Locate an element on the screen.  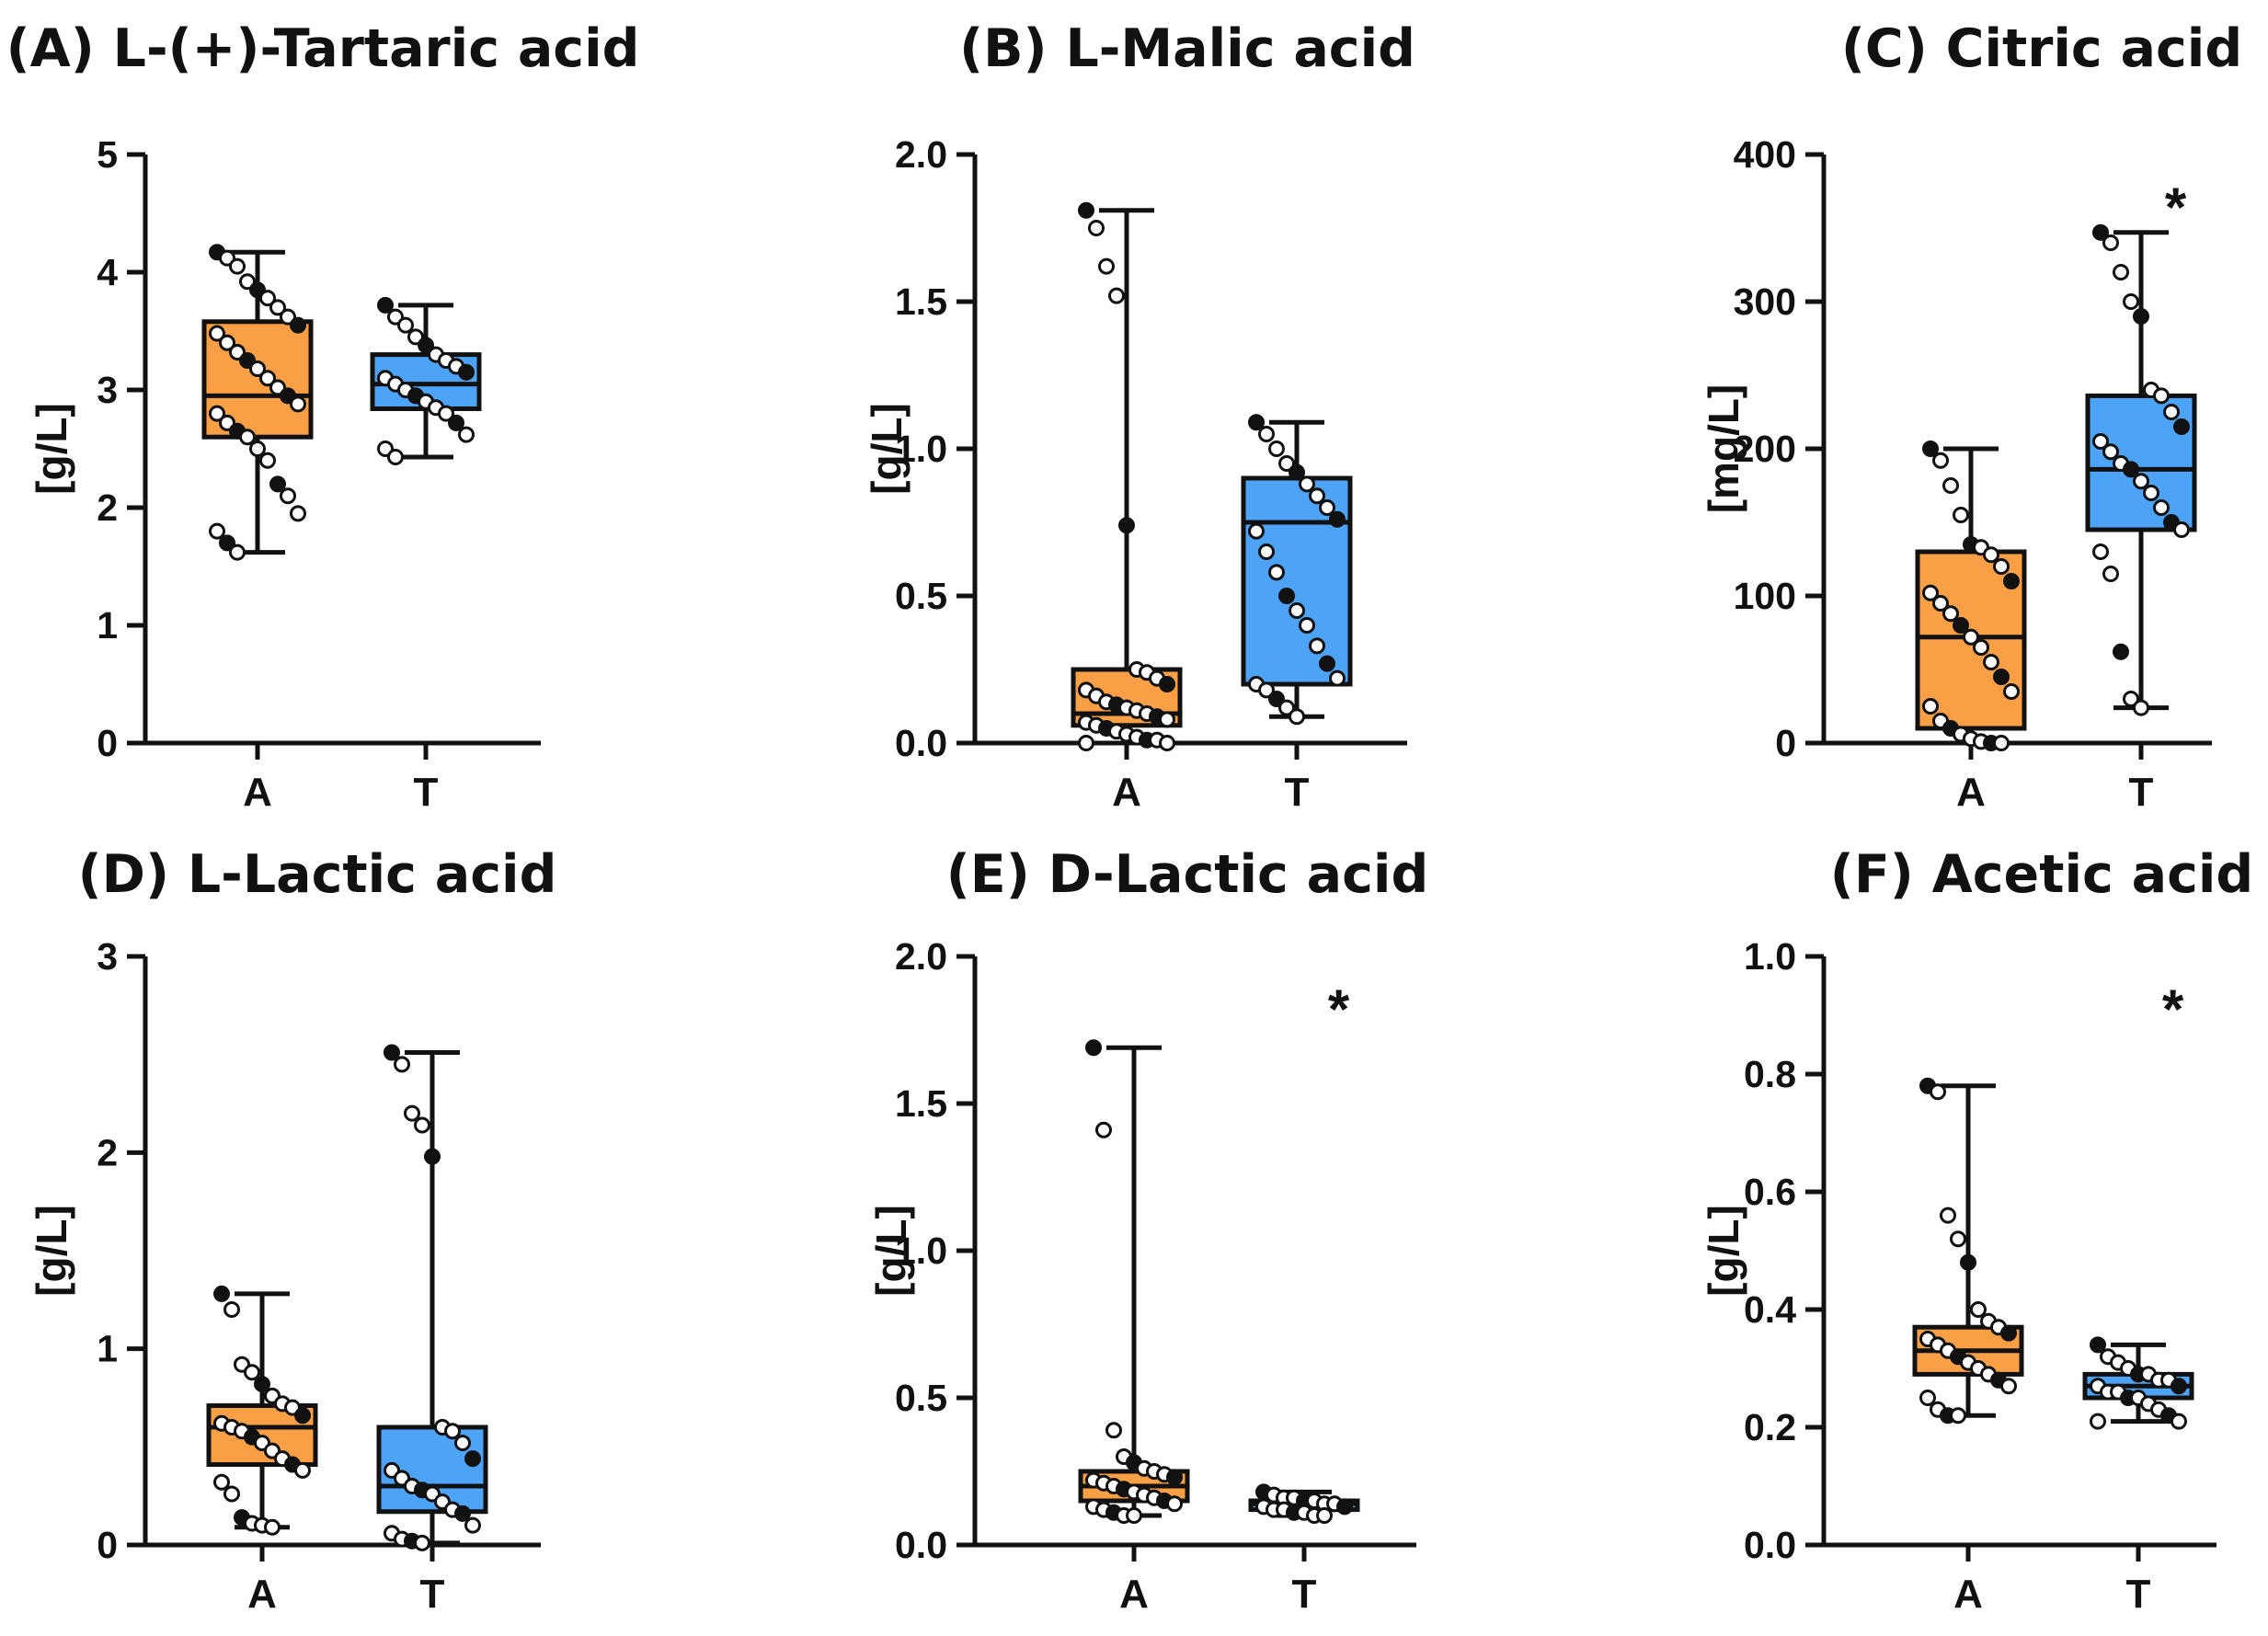
panel-a: (A) L-(+)-Tartaric acid [g/L] 0 1 2 3 4 5 A T is located at coordinates (323, 416).